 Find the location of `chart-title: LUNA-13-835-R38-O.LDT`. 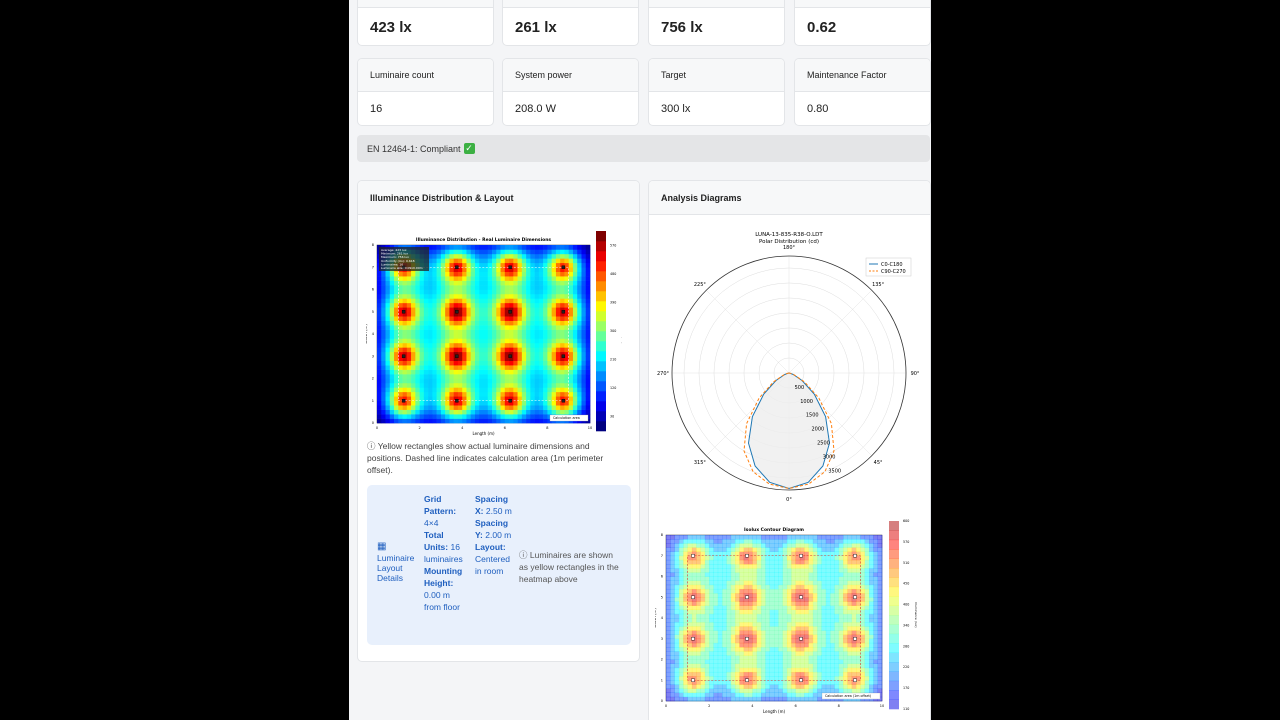

chart-title: LUNA-13-835-R38-O.LDT is located at coordinates (789, 235).